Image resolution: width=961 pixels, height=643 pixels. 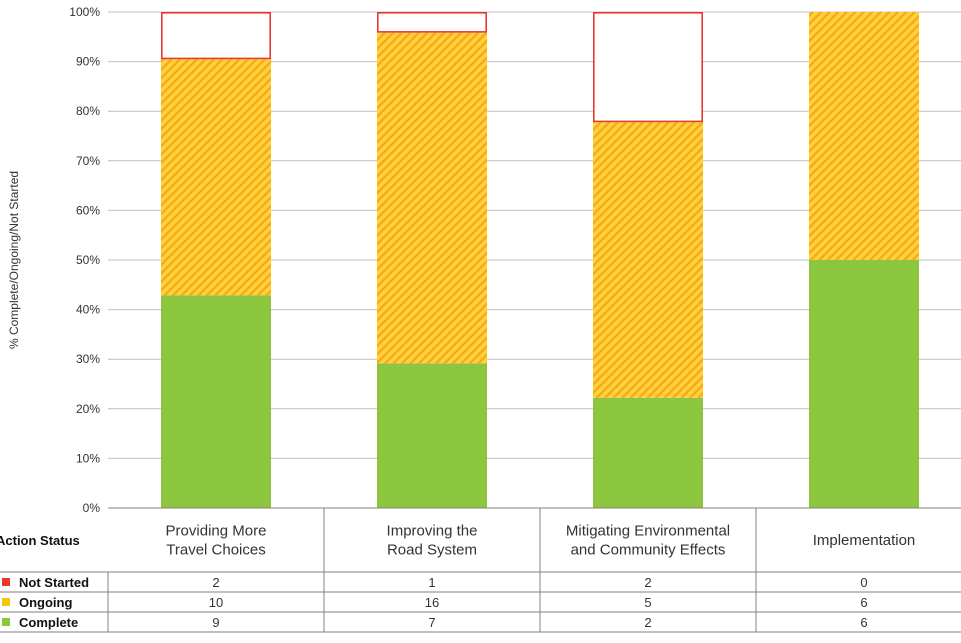 What do you see at coordinates (215, 550) in the screenshot?
I see `category-label: Travel Choices` at bounding box center [215, 550].